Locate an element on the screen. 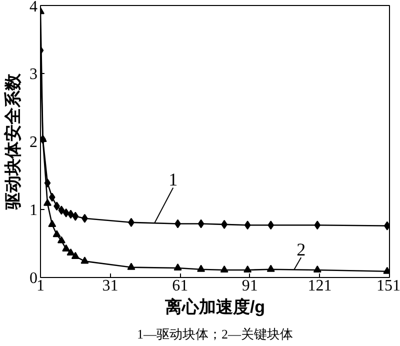  x-tick-label: 31 is located at coordinates (110, 286).